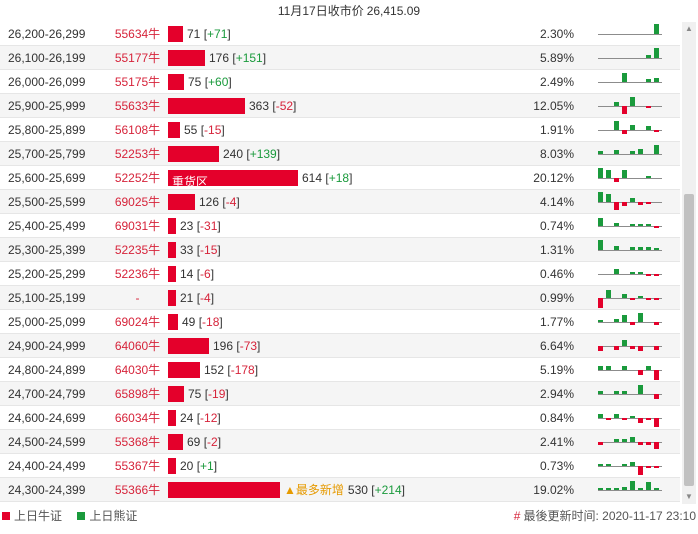  Describe the element at coordinates (47, 58) in the screenshot. I see `price-range: 26,100-26,199` at that location.